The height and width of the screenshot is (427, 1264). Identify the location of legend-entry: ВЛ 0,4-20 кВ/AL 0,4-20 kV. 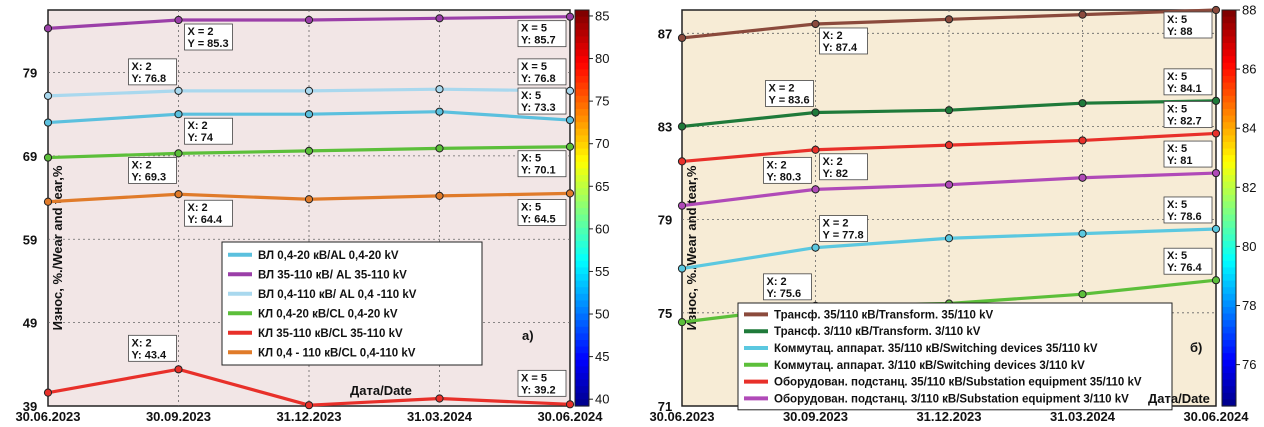
(328, 256).